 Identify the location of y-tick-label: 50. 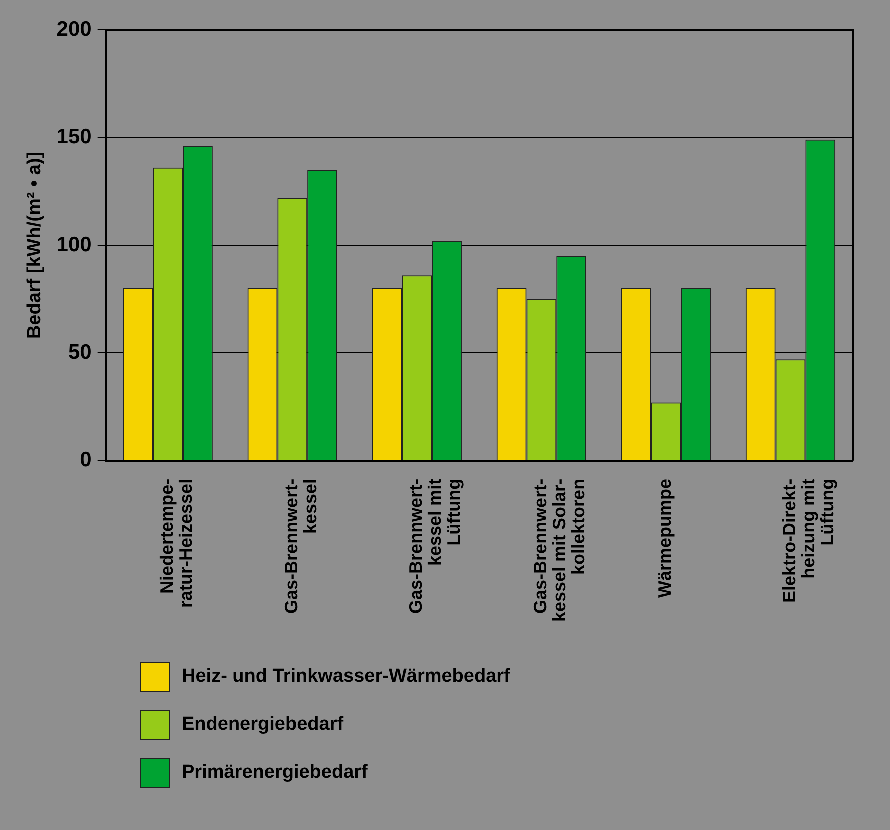
(80, 352).